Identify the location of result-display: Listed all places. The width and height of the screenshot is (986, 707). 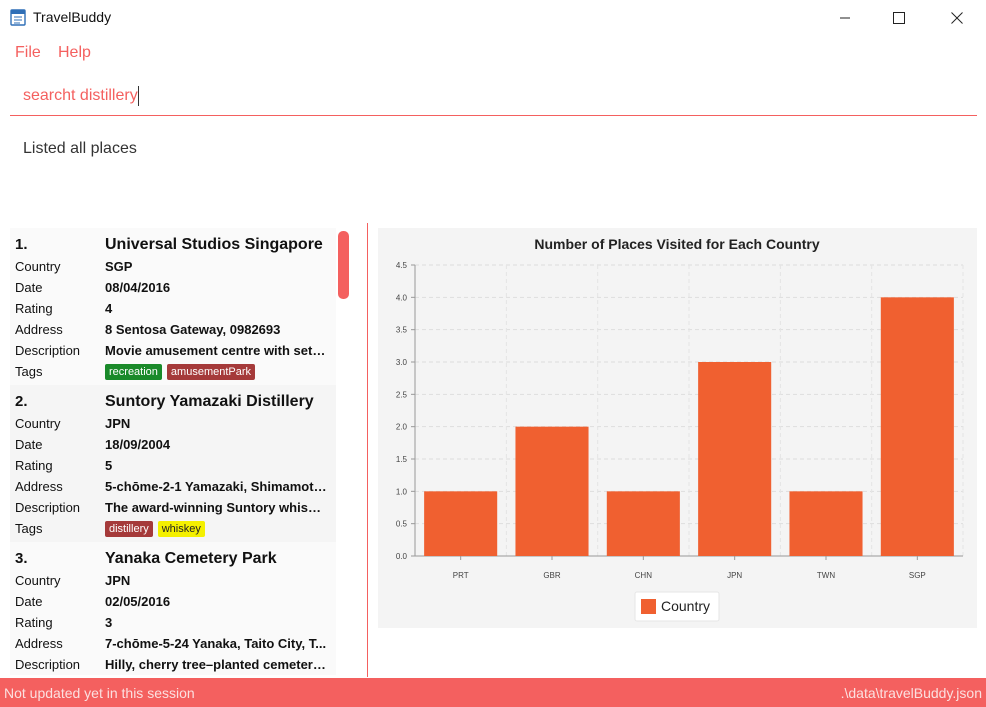
(80, 148).